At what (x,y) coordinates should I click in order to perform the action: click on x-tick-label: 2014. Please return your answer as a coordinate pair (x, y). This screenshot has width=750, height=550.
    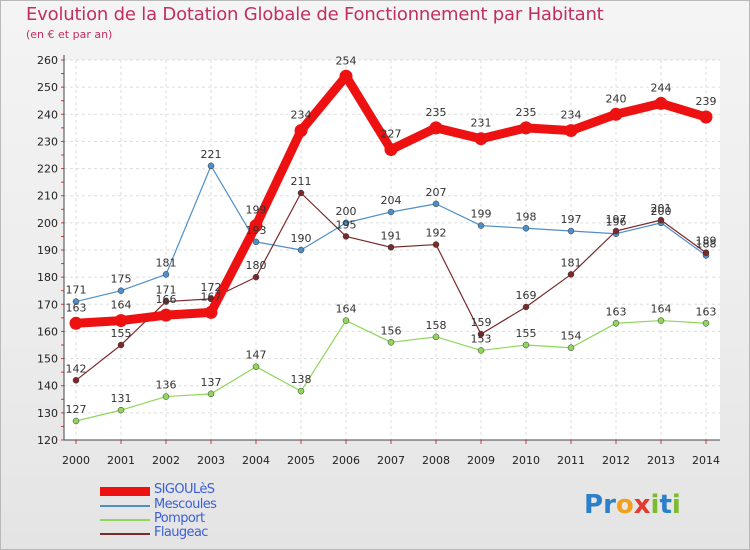
    Looking at the image, I should click on (706, 460).